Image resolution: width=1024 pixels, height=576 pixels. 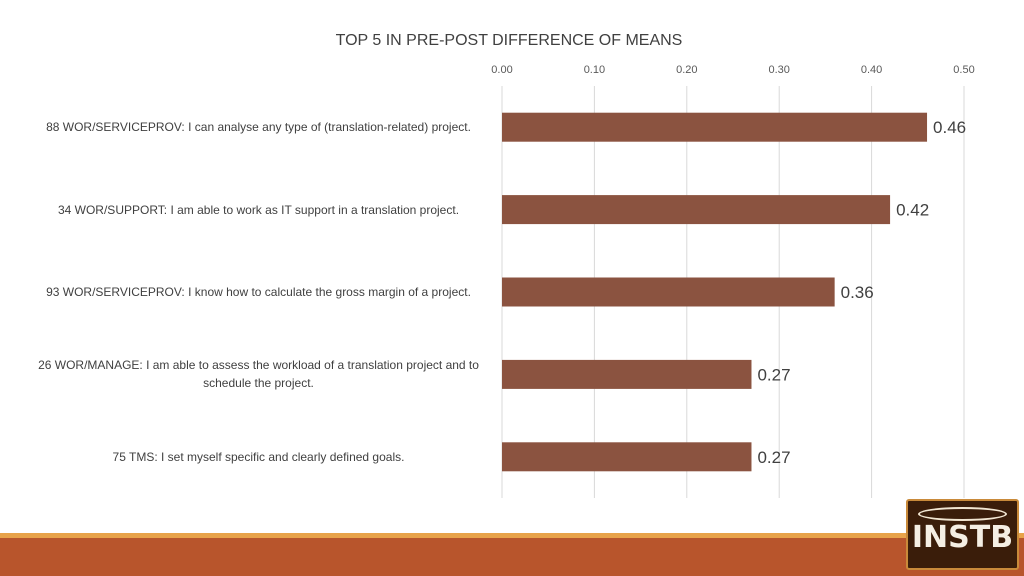 What do you see at coordinates (512, 557) in the screenshot?
I see `footer-bar` at bounding box center [512, 557].